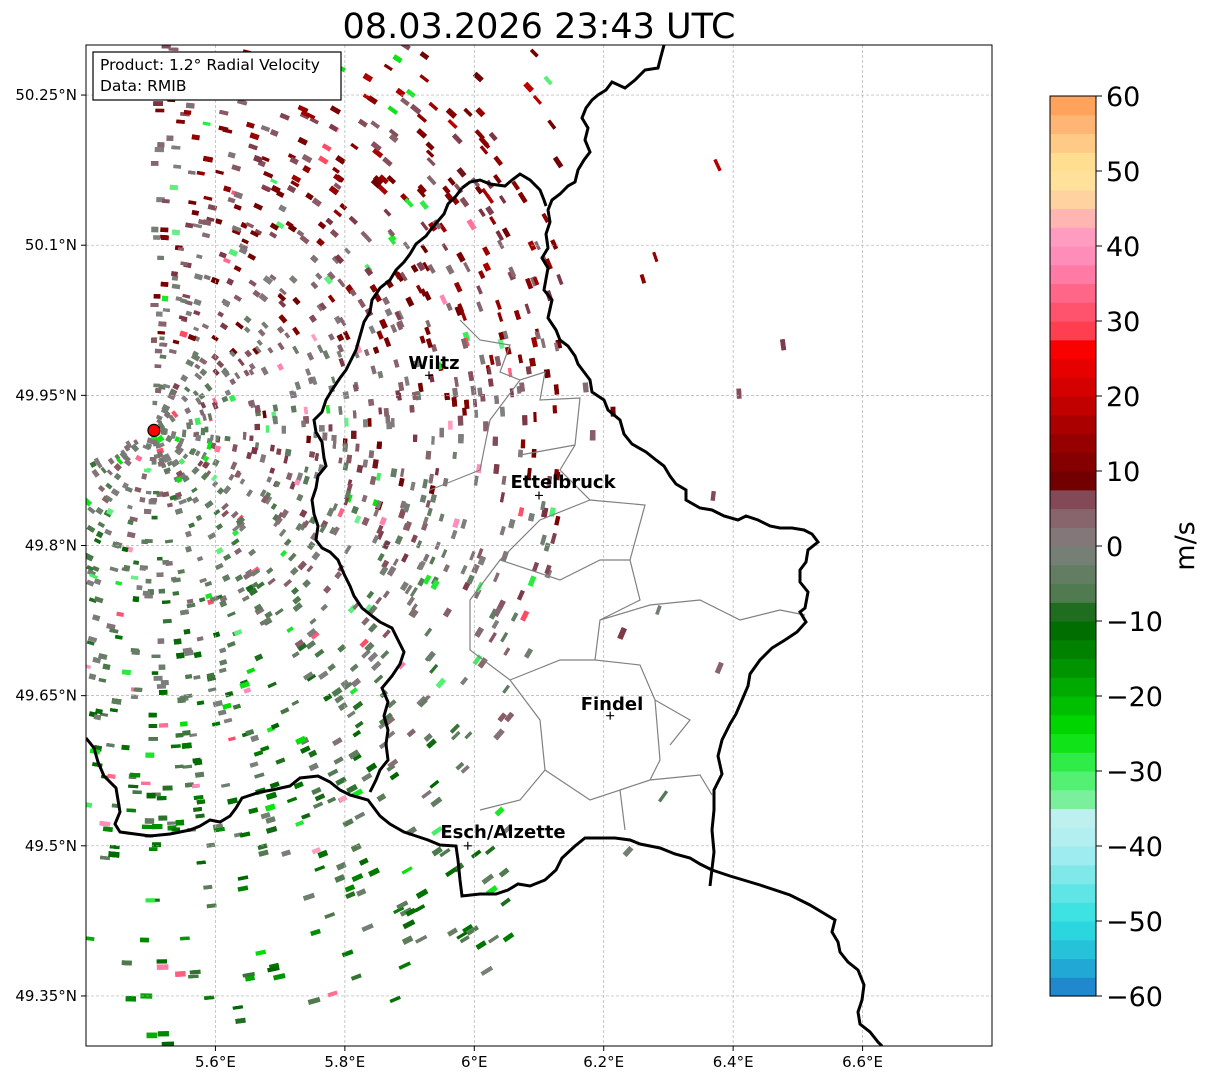  I want to click on colorbar-tick-label: 10, so click(1123, 472).